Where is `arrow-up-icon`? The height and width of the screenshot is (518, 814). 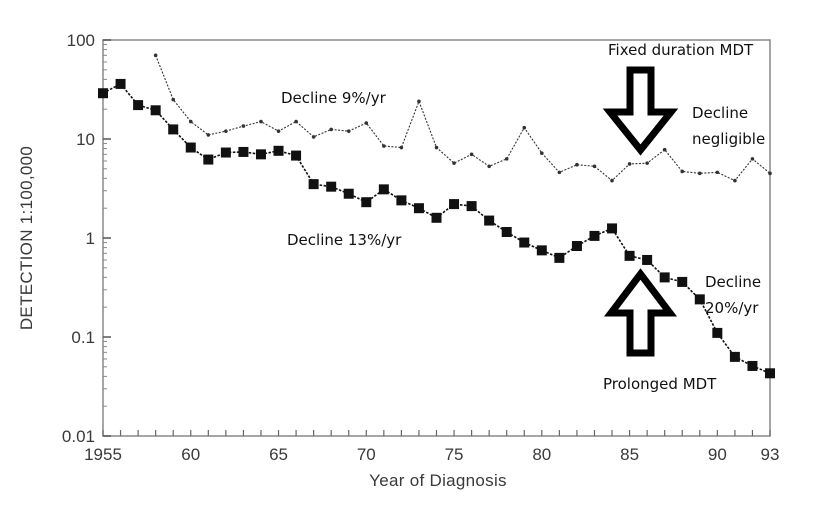 arrow-up-icon is located at coordinates (640, 312).